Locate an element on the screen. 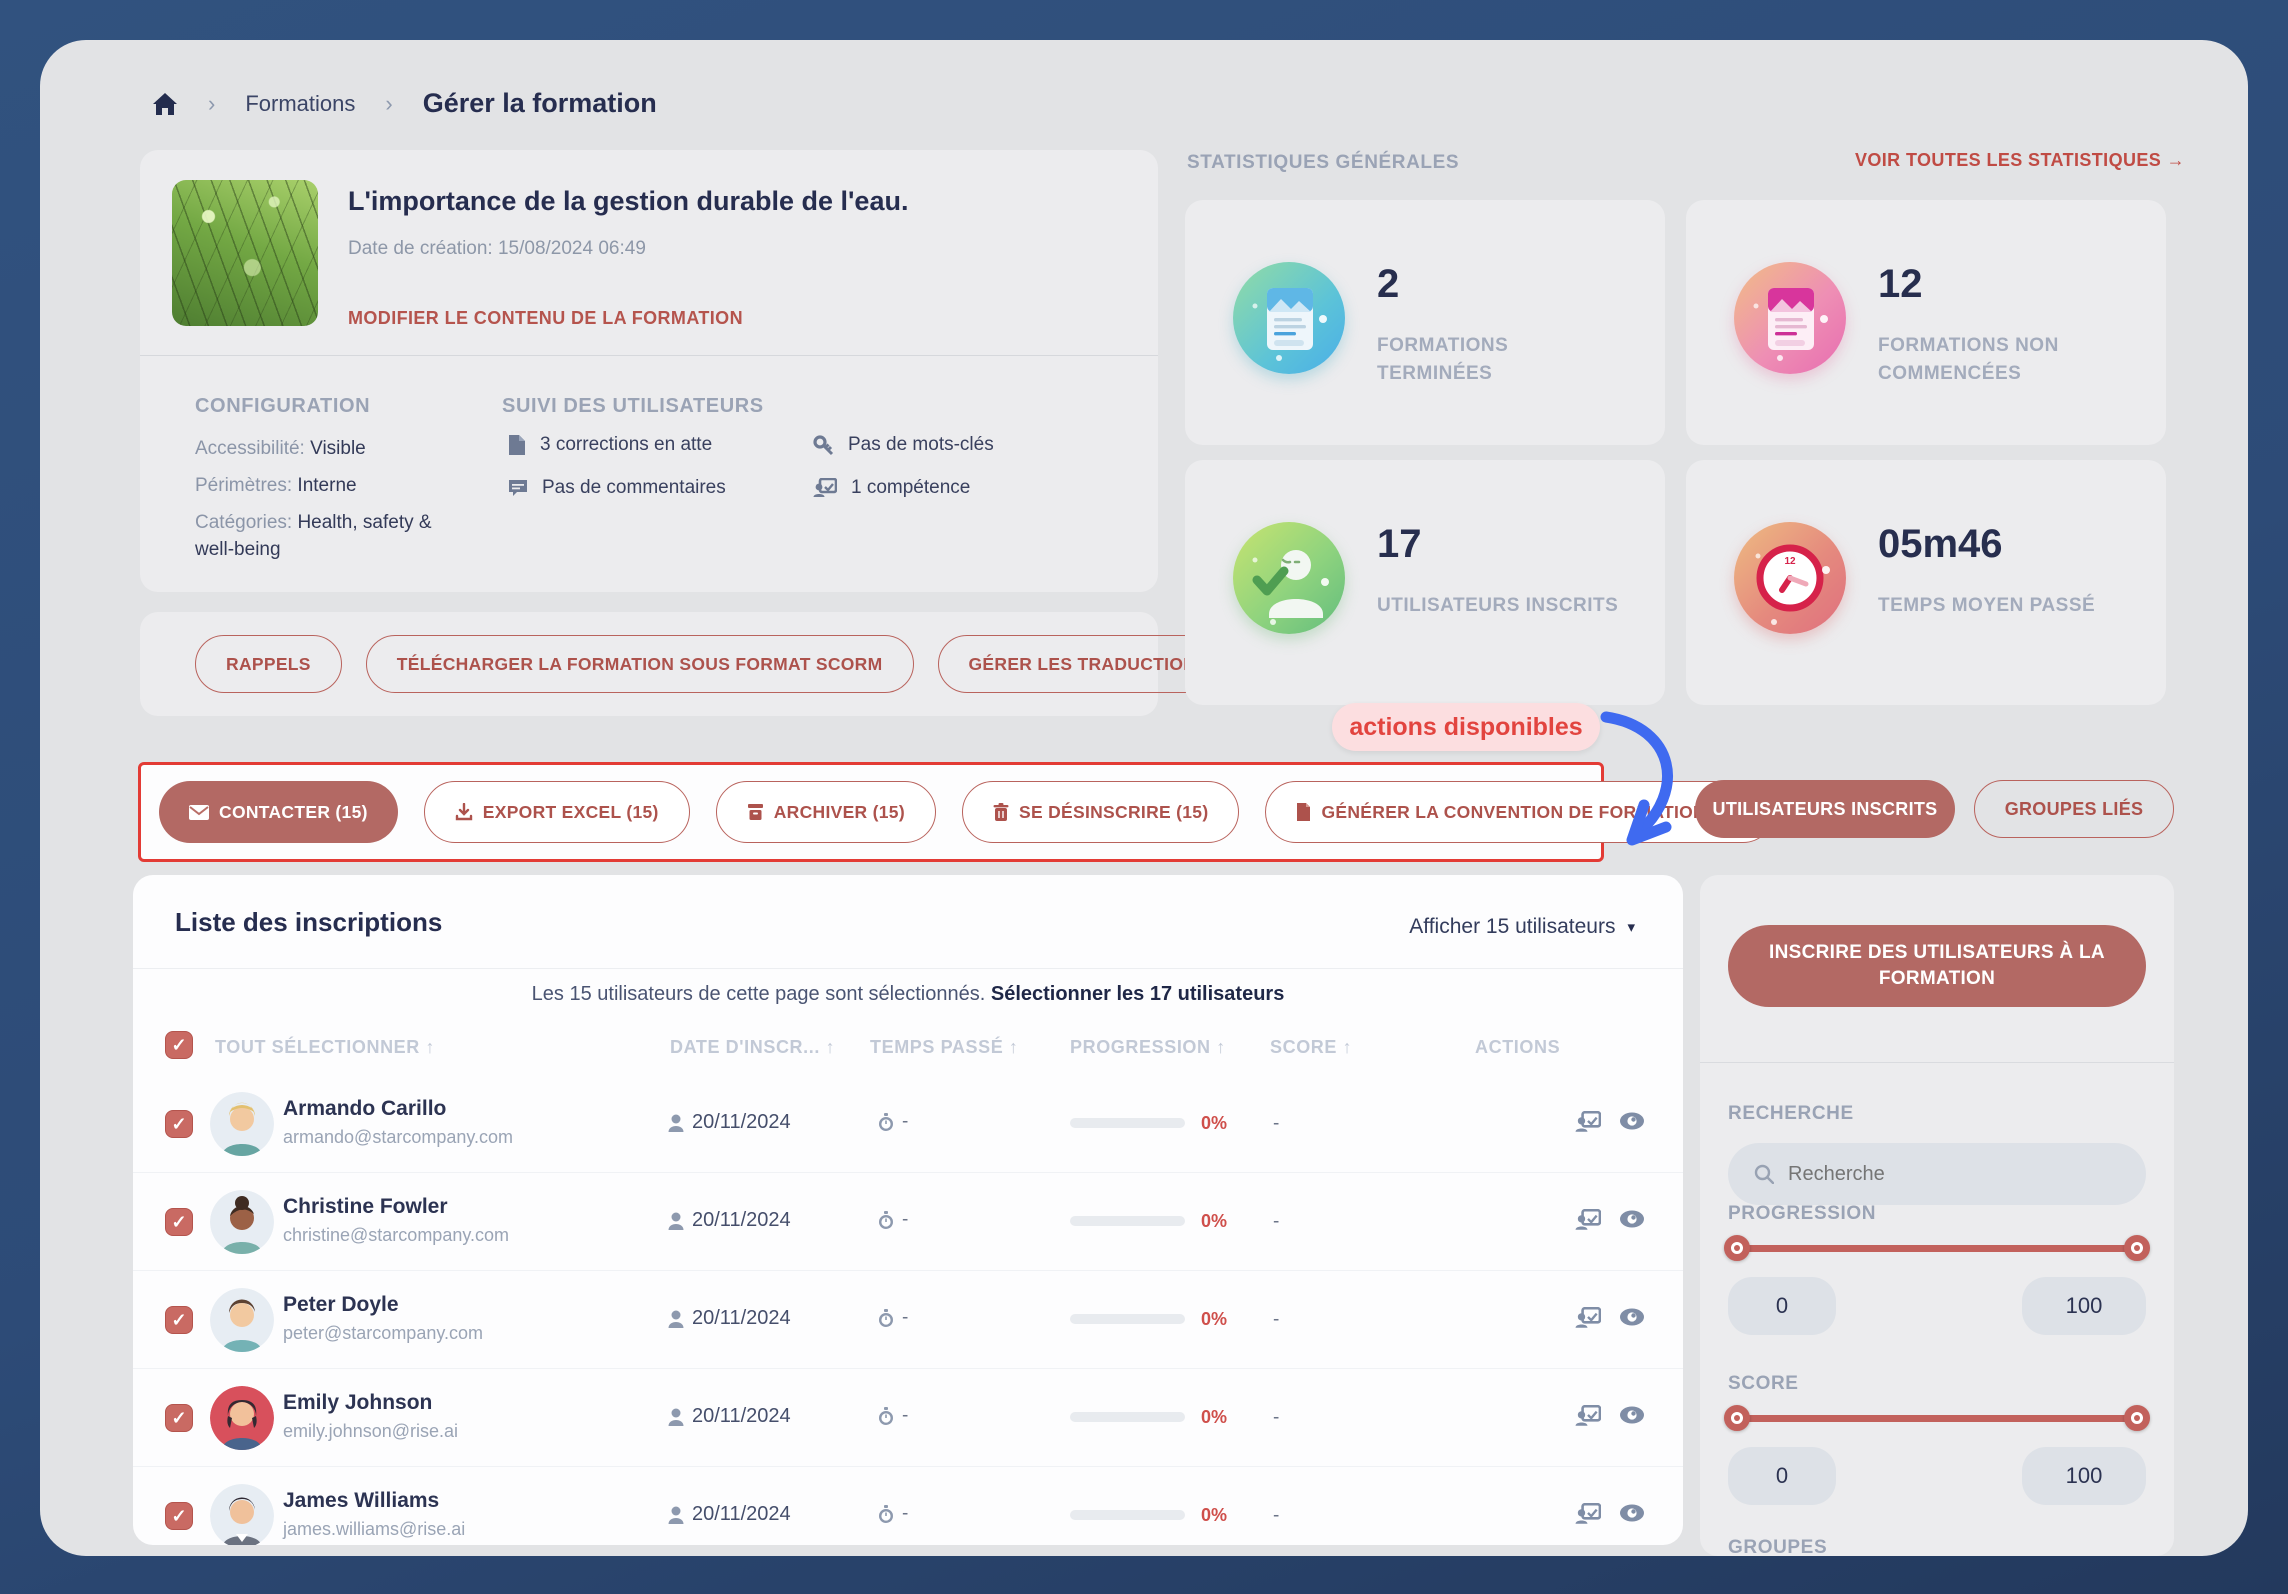 Image resolution: width=2288 pixels, height=1594 pixels. button-label: SE DÉSINSCRIRE (15) is located at coordinates (1113, 811).